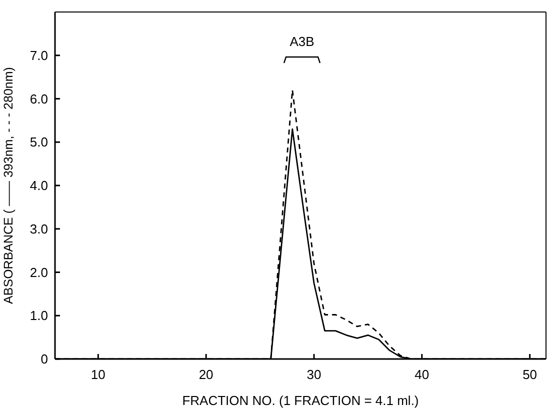  Describe the element at coordinates (302, 41) in the screenshot. I see `annotation: A3B` at that location.